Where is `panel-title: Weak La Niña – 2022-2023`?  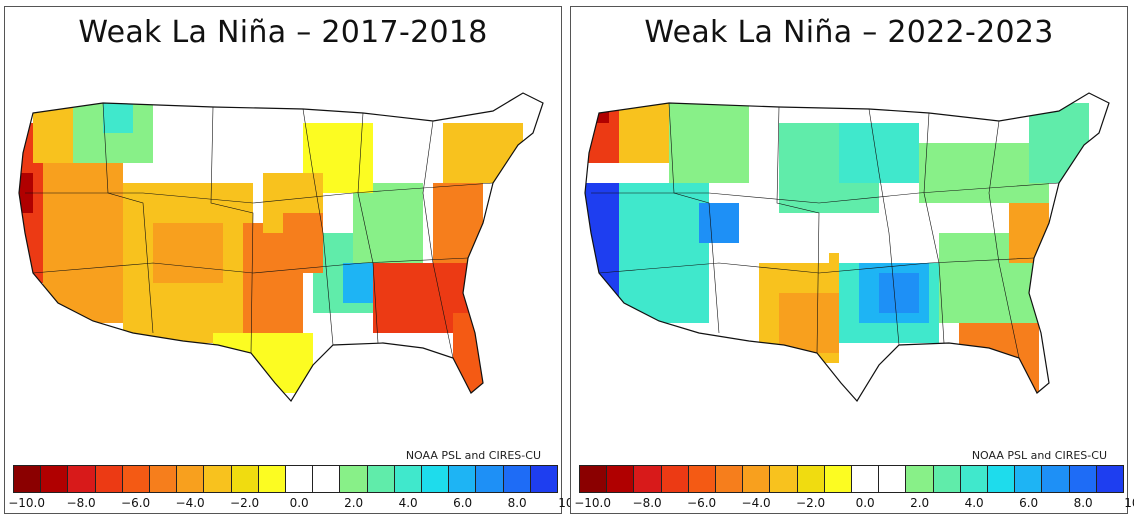 panel-title: Weak La Niña – 2022-2023 is located at coordinates (849, 32).